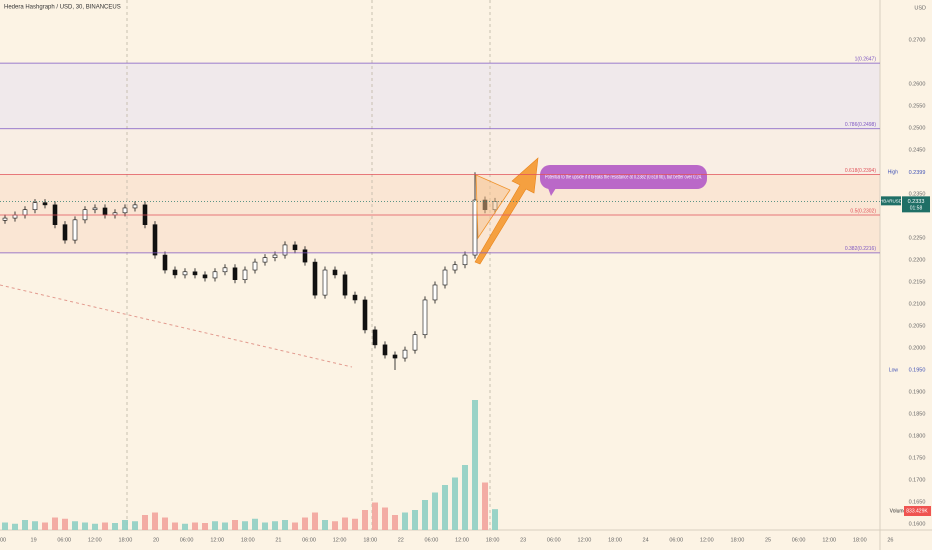 Image resolution: width=932 pixels, height=550 pixels. I want to click on y-tick-label: 0.1650, so click(917, 502).